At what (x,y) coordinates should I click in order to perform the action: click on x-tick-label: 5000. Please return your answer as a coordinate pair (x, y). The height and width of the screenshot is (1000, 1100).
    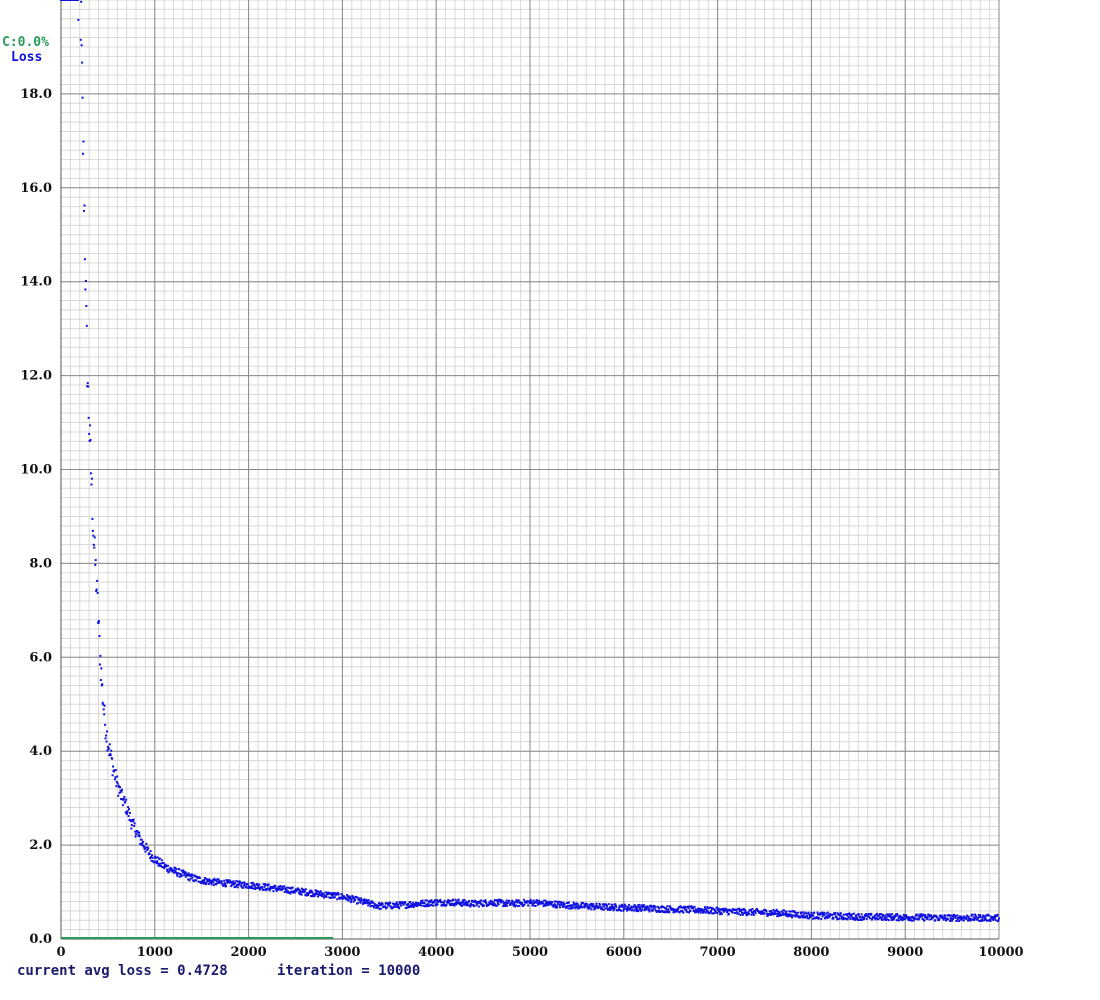
    Looking at the image, I should click on (530, 952).